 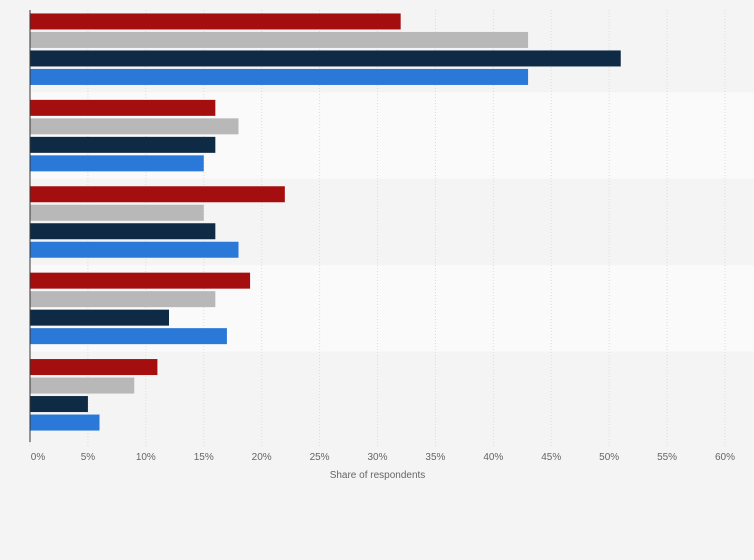 I want to click on x-tick-label: 50%, so click(x=609, y=457).